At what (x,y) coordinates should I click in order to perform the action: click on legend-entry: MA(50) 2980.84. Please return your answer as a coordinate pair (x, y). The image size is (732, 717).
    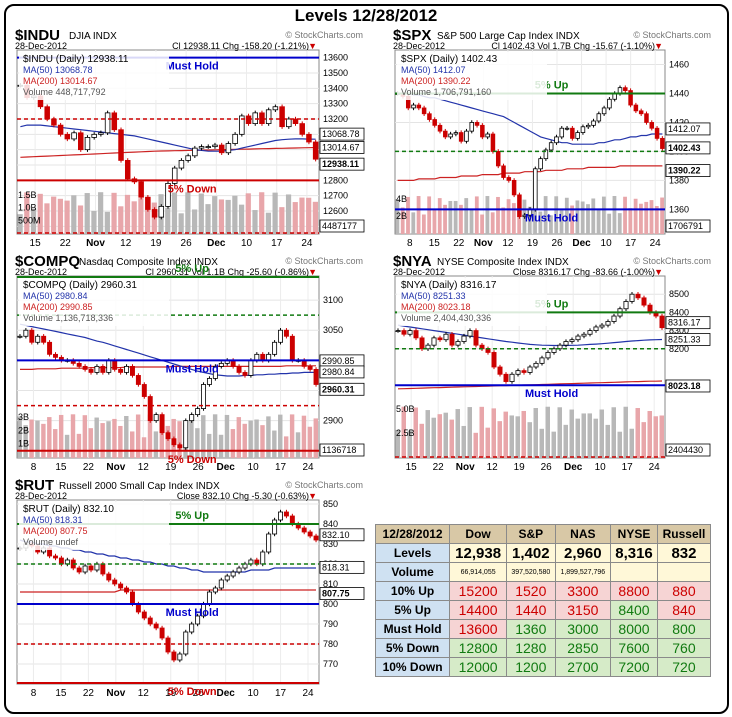
    Looking at the image, I should click on (55, 296).